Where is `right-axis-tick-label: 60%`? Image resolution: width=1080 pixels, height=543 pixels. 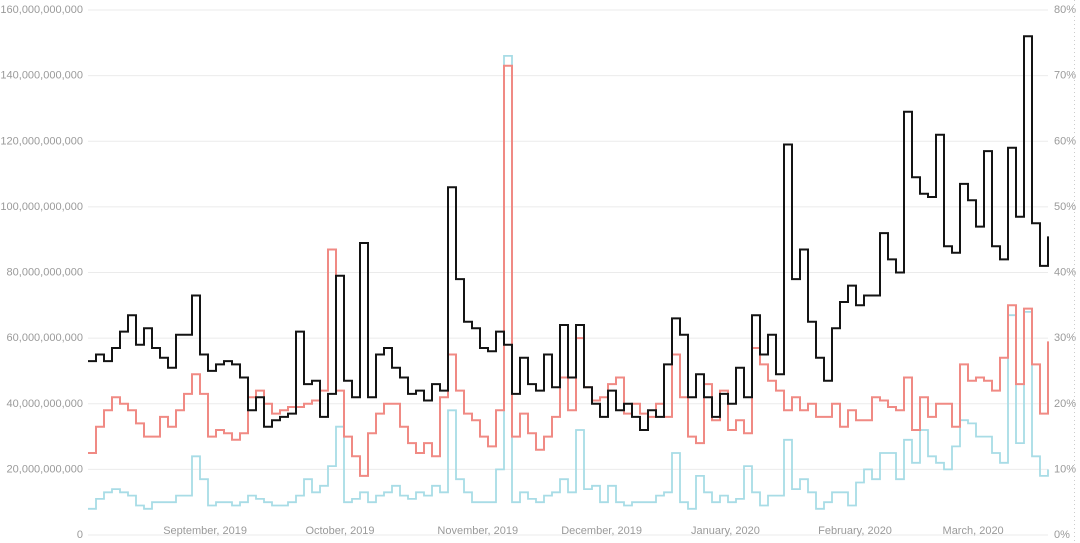
right-axis-tick-label: 60% is located at coordinates (1065, 141).